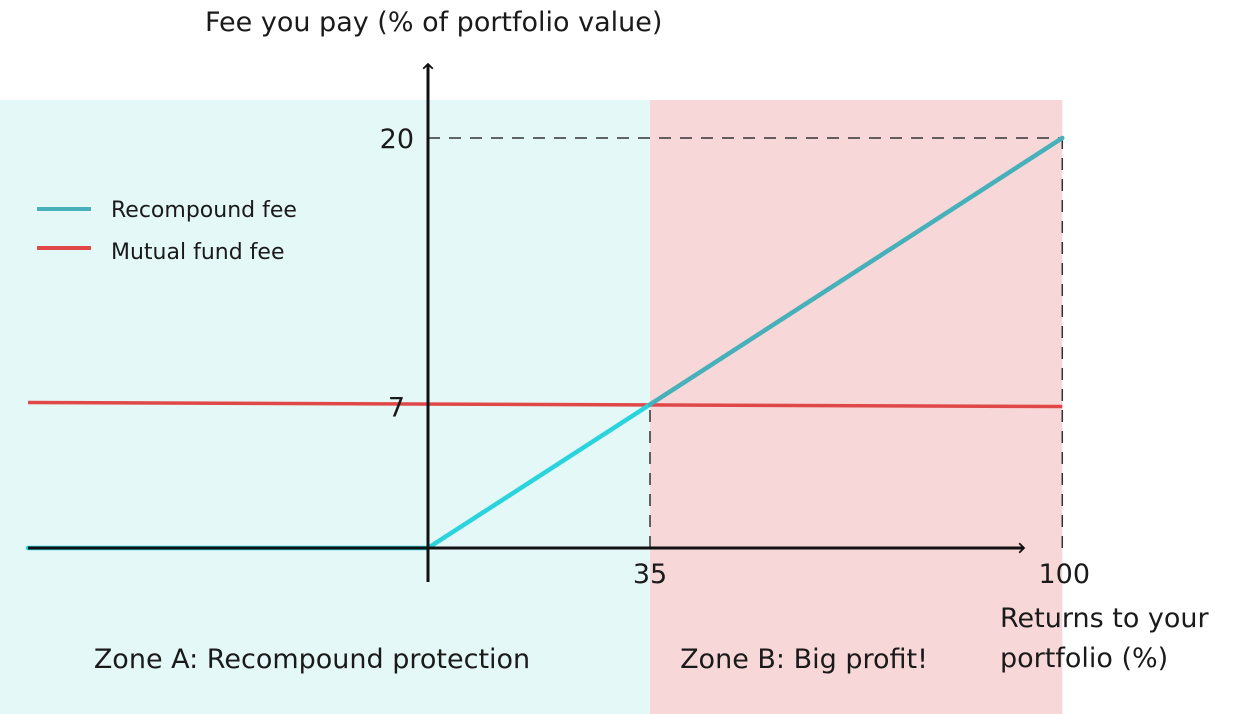 The width and height of the screenshot is (1240, 714). I want to click on y-tick-label-7: 7, so click(396, 408).